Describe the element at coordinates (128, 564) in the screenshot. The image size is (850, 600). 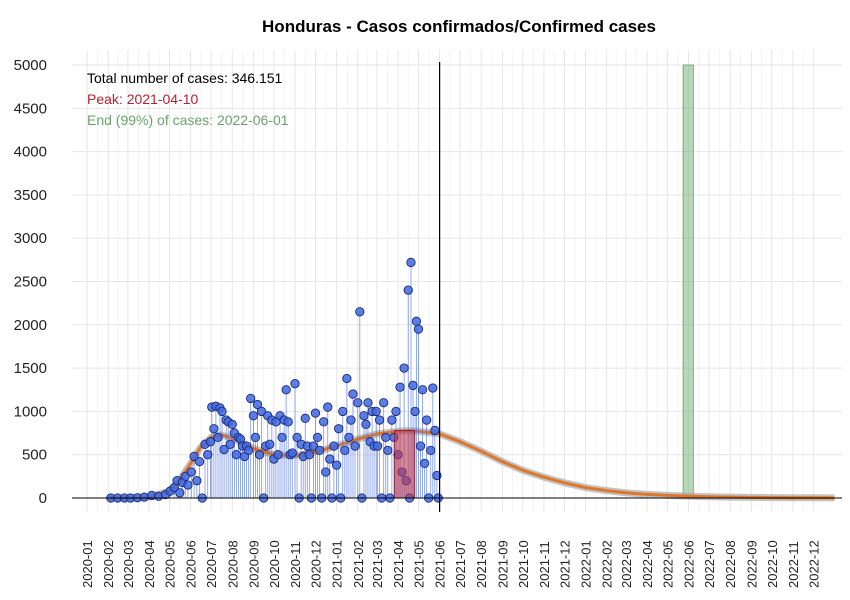
I see `x-tick-label: 2020-03` at that location.